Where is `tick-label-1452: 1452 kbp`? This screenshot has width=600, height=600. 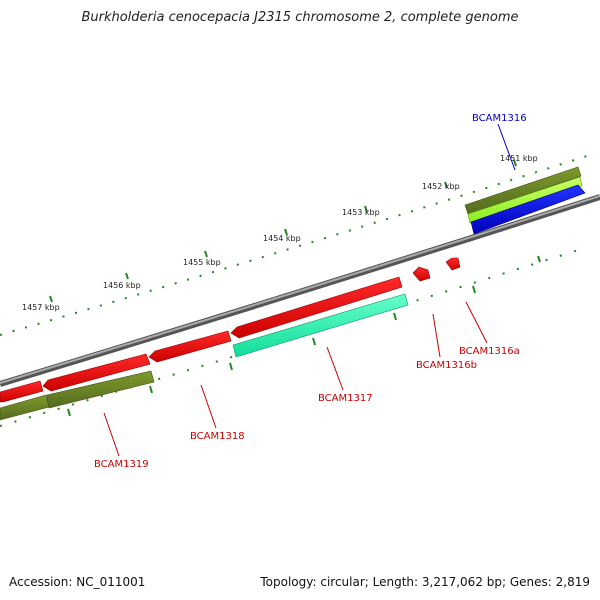
tick-label-1452: 1452 kbp is located at coordinates (441, 186).